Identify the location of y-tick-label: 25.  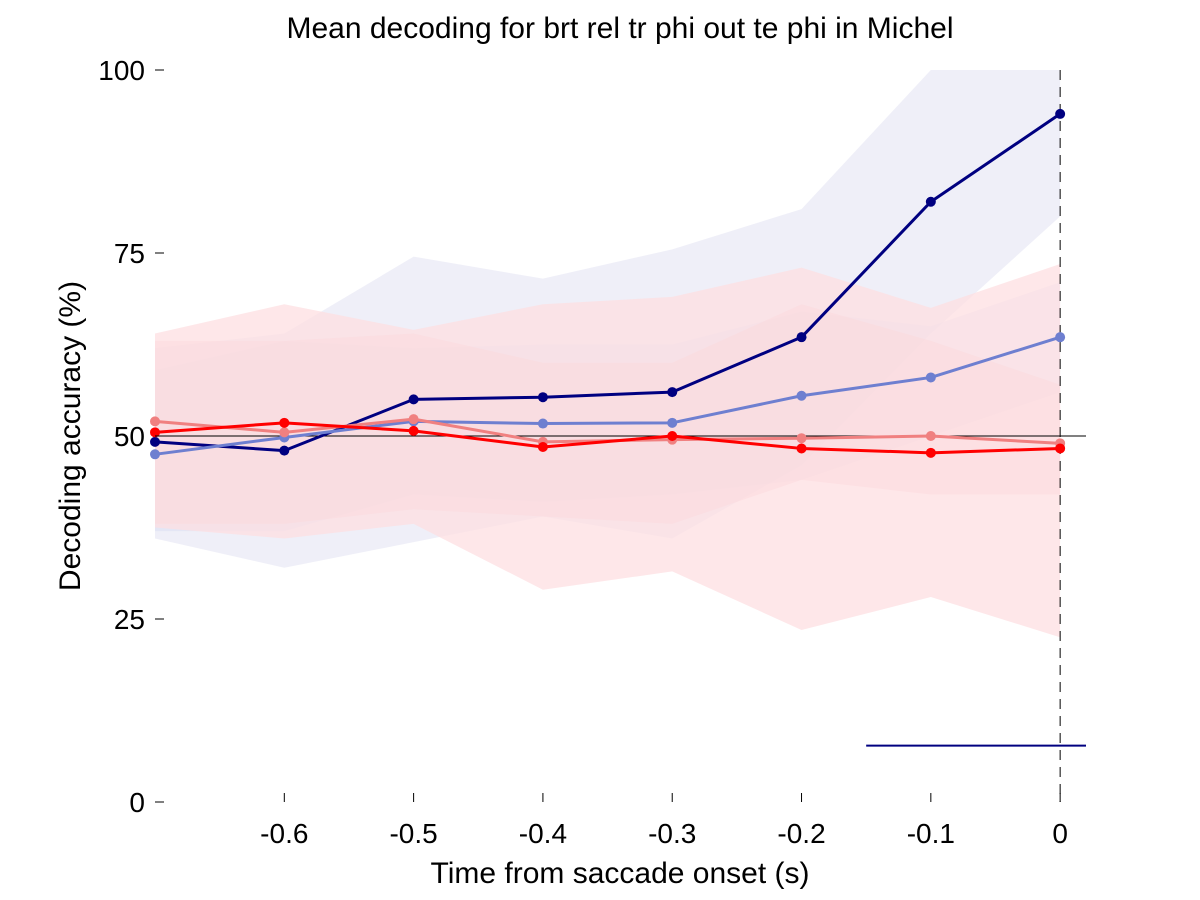
(129, 619).